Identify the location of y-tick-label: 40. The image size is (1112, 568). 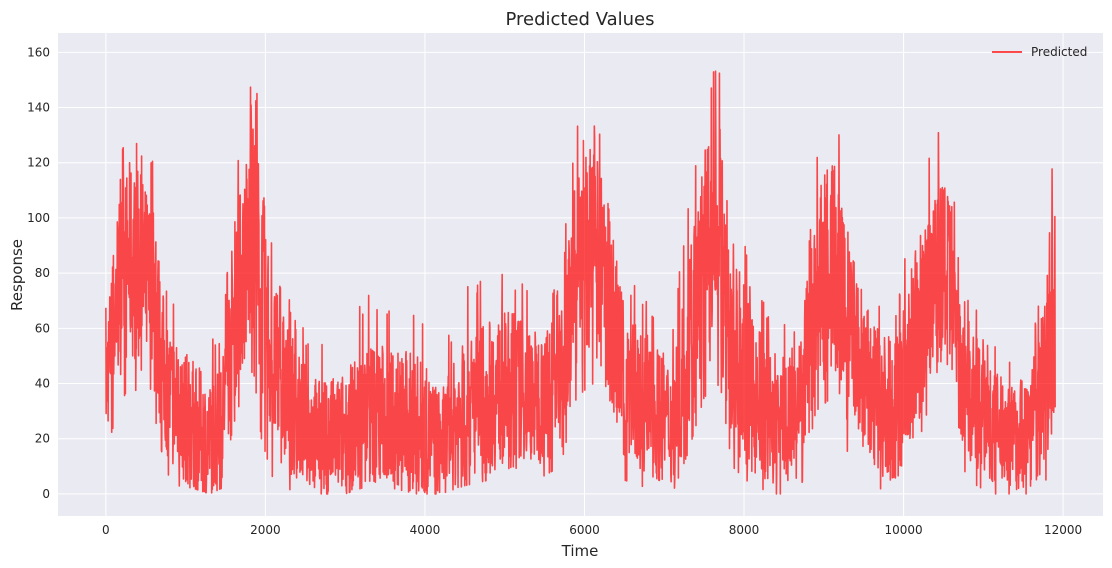
(42, 384).